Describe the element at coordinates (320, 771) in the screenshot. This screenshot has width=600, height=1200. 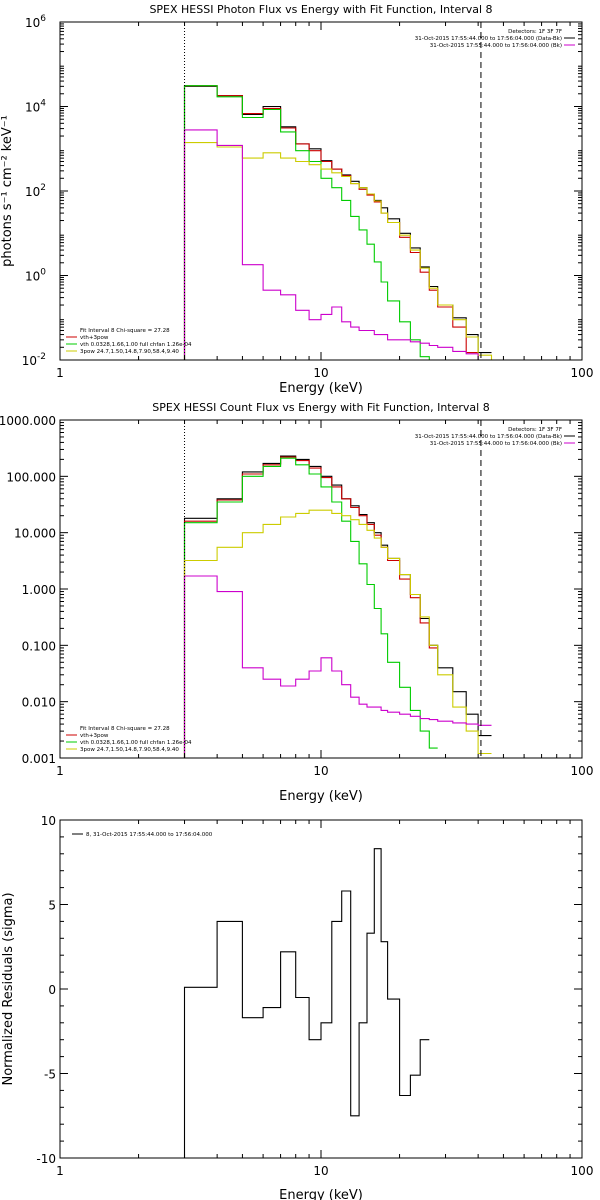
I see `count-flux-x-tick-label: 10` at that location.